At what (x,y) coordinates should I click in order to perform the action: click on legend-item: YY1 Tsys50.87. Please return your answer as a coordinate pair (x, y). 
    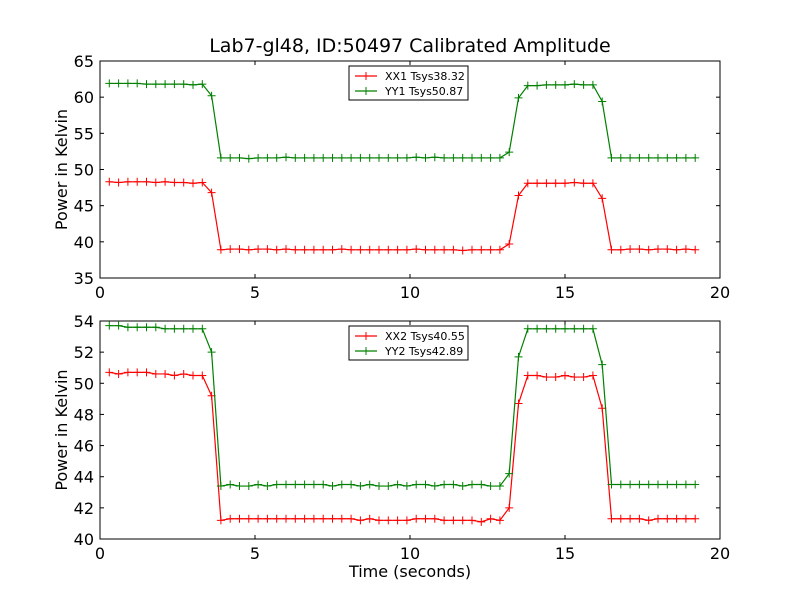
    Looking at the image, I should click on (409, 91).